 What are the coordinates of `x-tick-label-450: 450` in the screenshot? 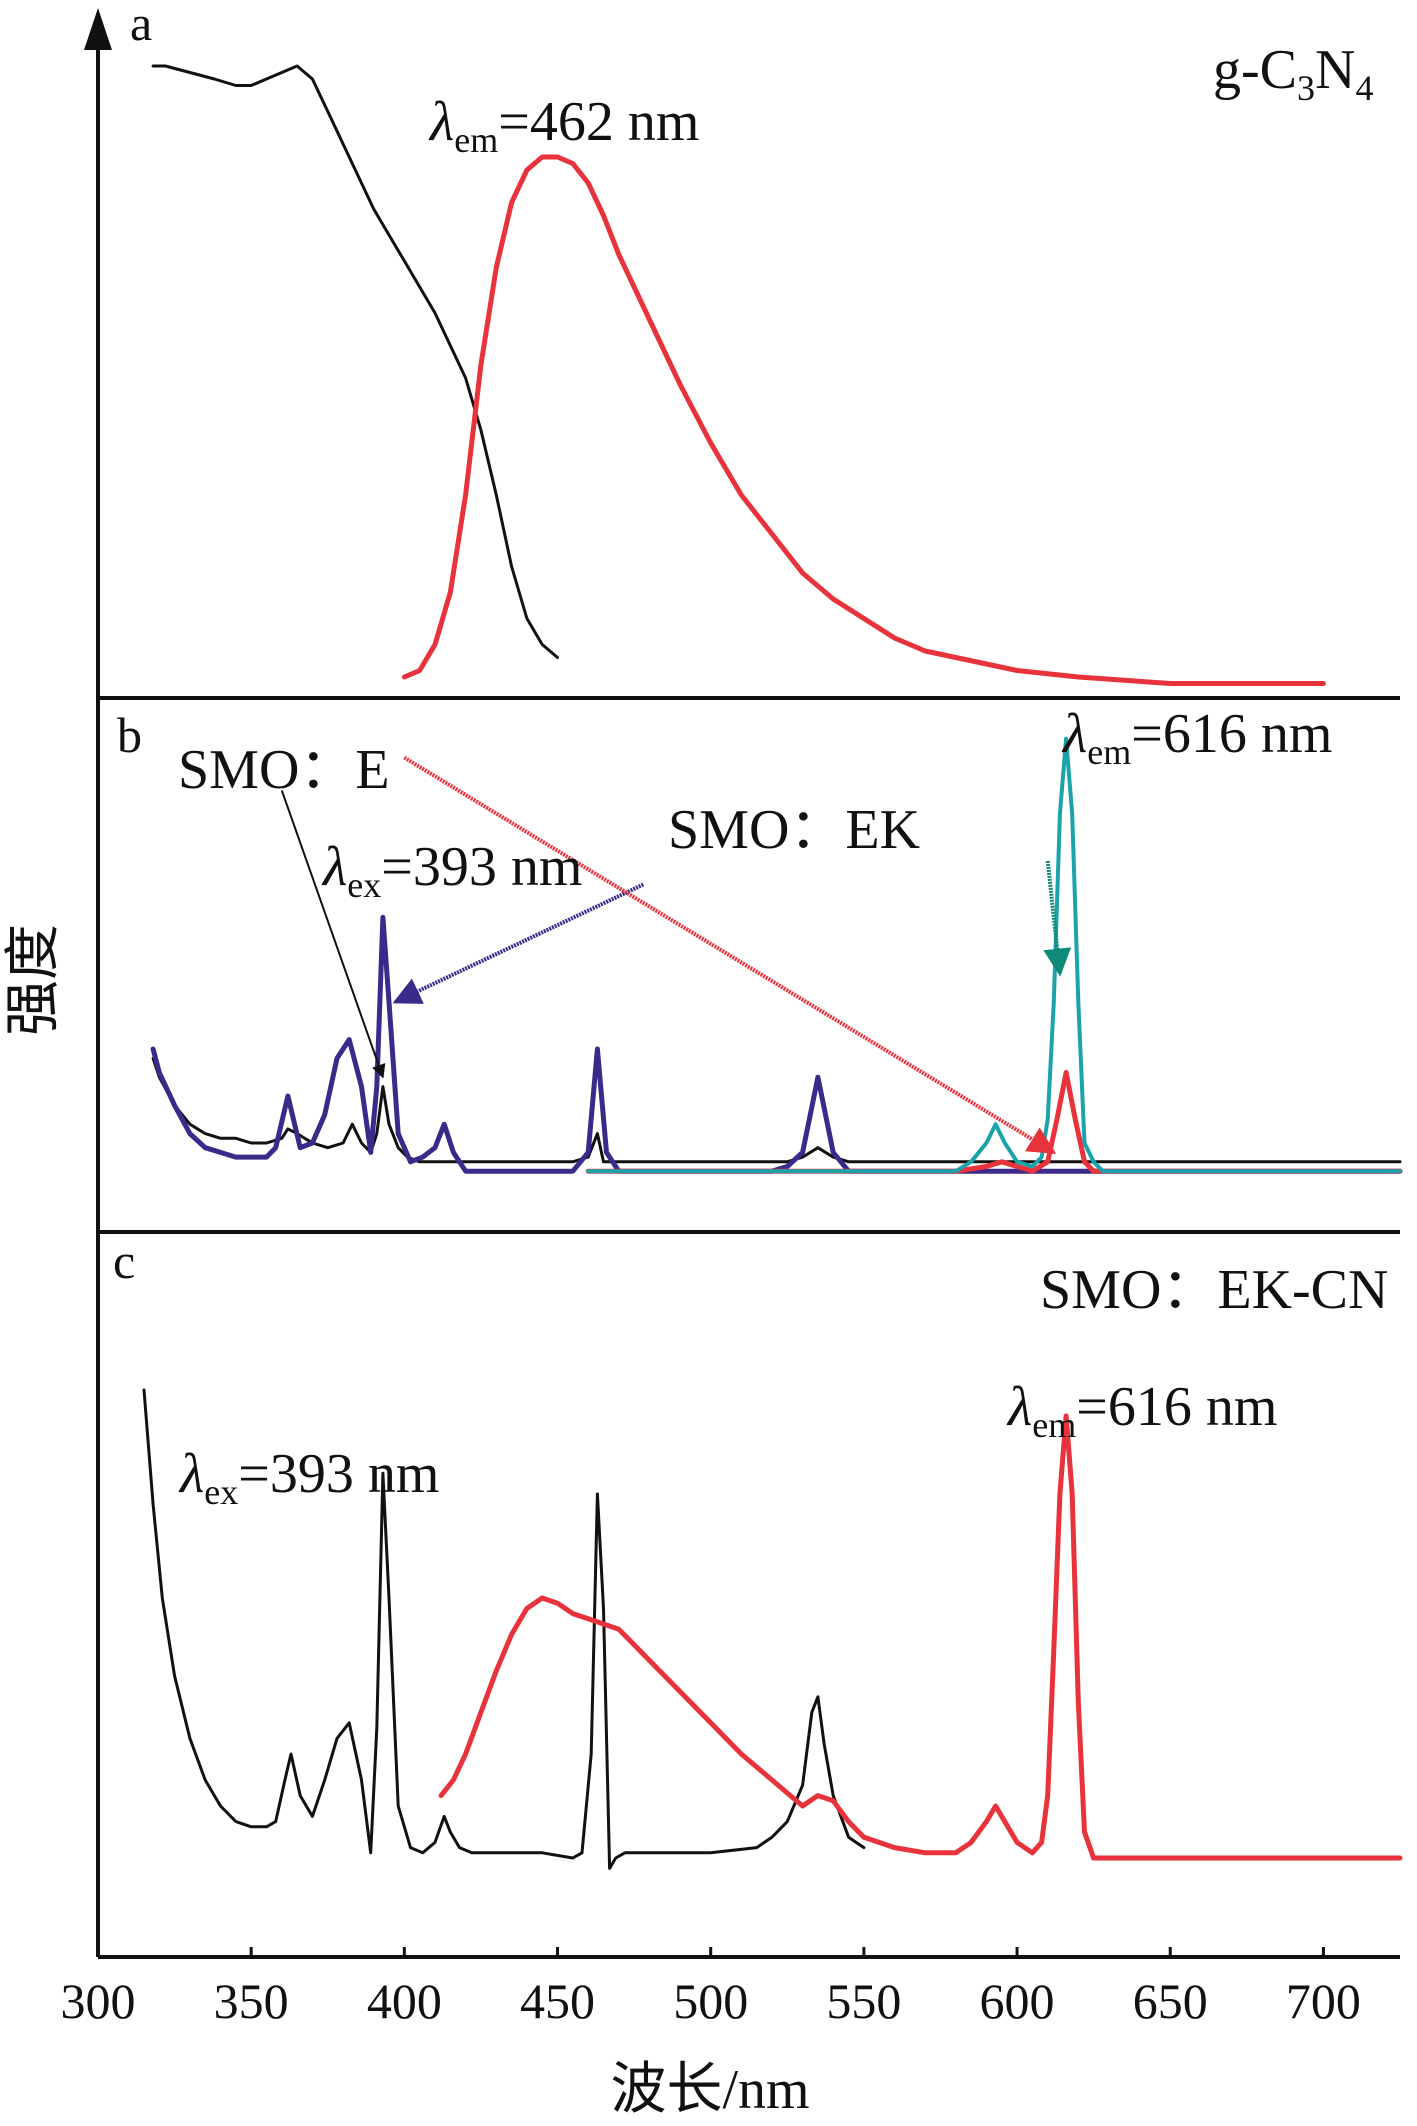 It's located at (557, 2001).